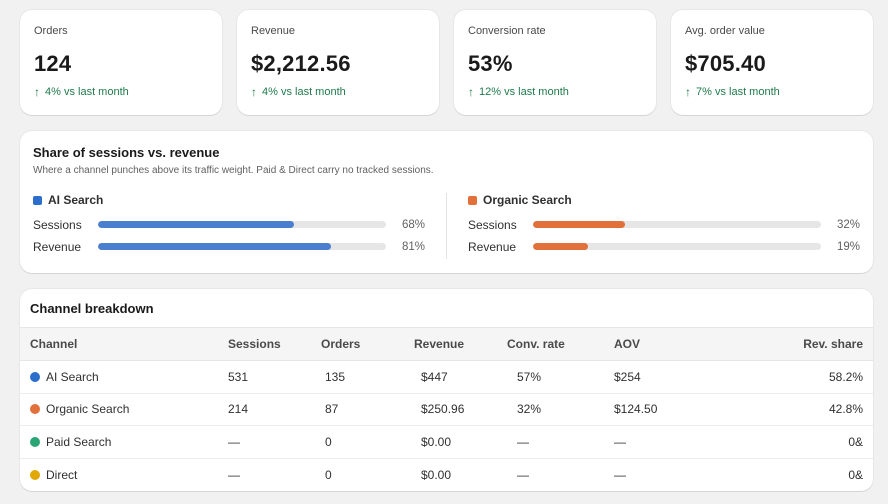 The height and width of the screenshot is (504, 888). What do you see at coordinates (413, 246) in the screenshot?
I see `share-percent: 81%` at bounding box center [413, 246].